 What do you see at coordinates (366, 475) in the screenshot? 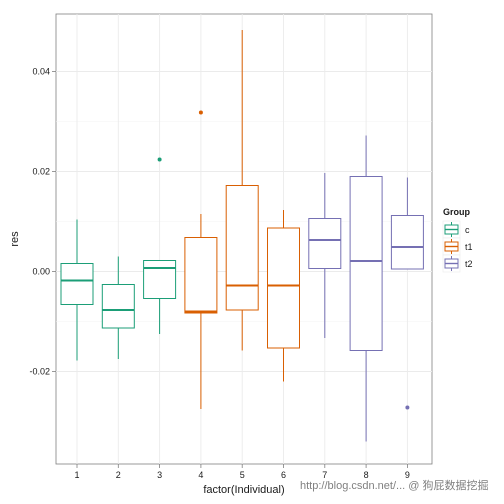
I see `x-tick-label-8: 8` at bounding box center [366, 475].